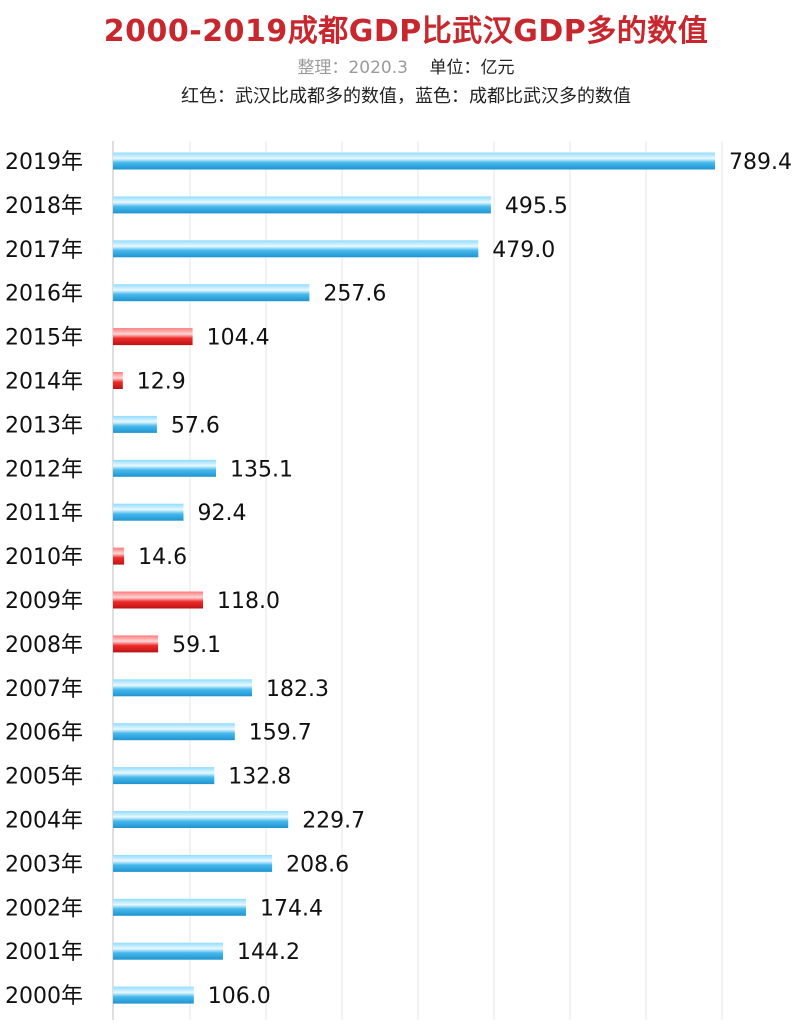  Describe the element at coordinates (44, 821) in the screenshot. I see `category-label: 2004年` at that location.